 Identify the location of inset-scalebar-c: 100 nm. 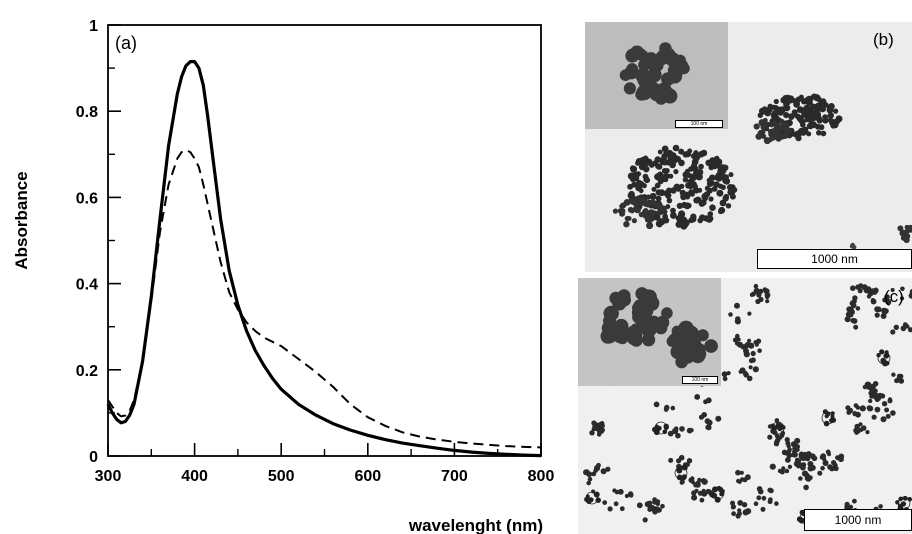
(700, 380).